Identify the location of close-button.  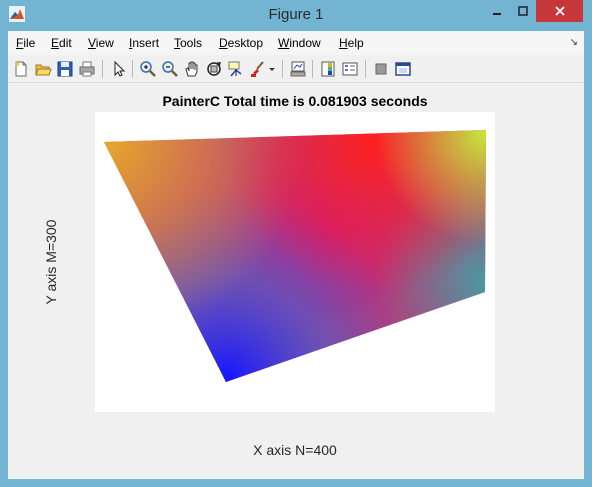
(559, 11).